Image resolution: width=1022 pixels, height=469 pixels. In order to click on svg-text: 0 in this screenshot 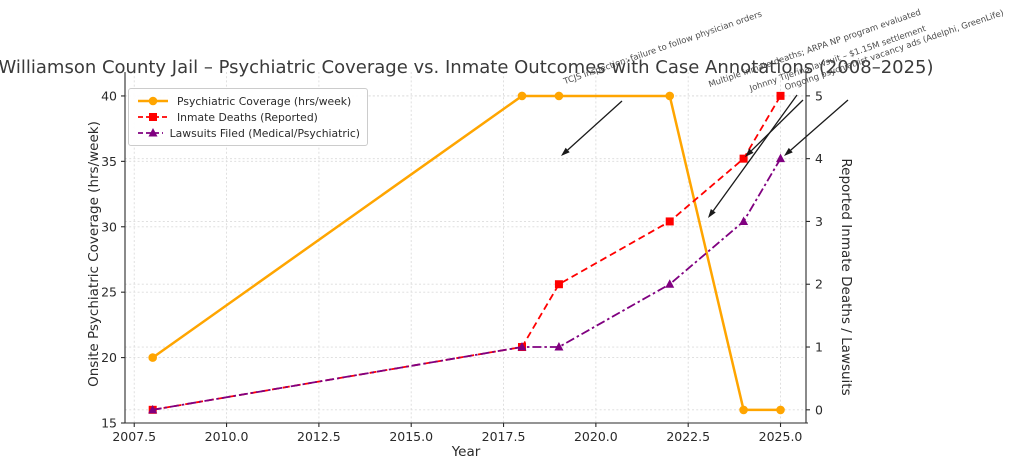, I will do `click(819, 409)`.